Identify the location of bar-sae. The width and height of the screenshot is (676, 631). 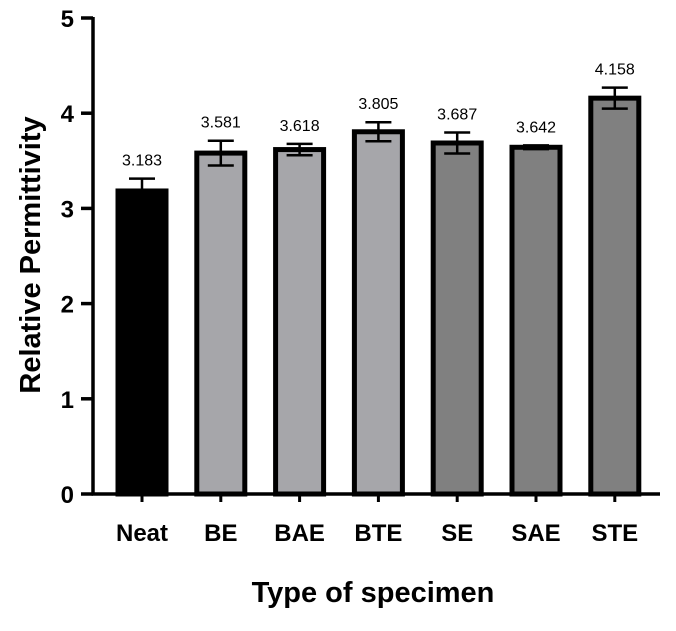
(536, 320).